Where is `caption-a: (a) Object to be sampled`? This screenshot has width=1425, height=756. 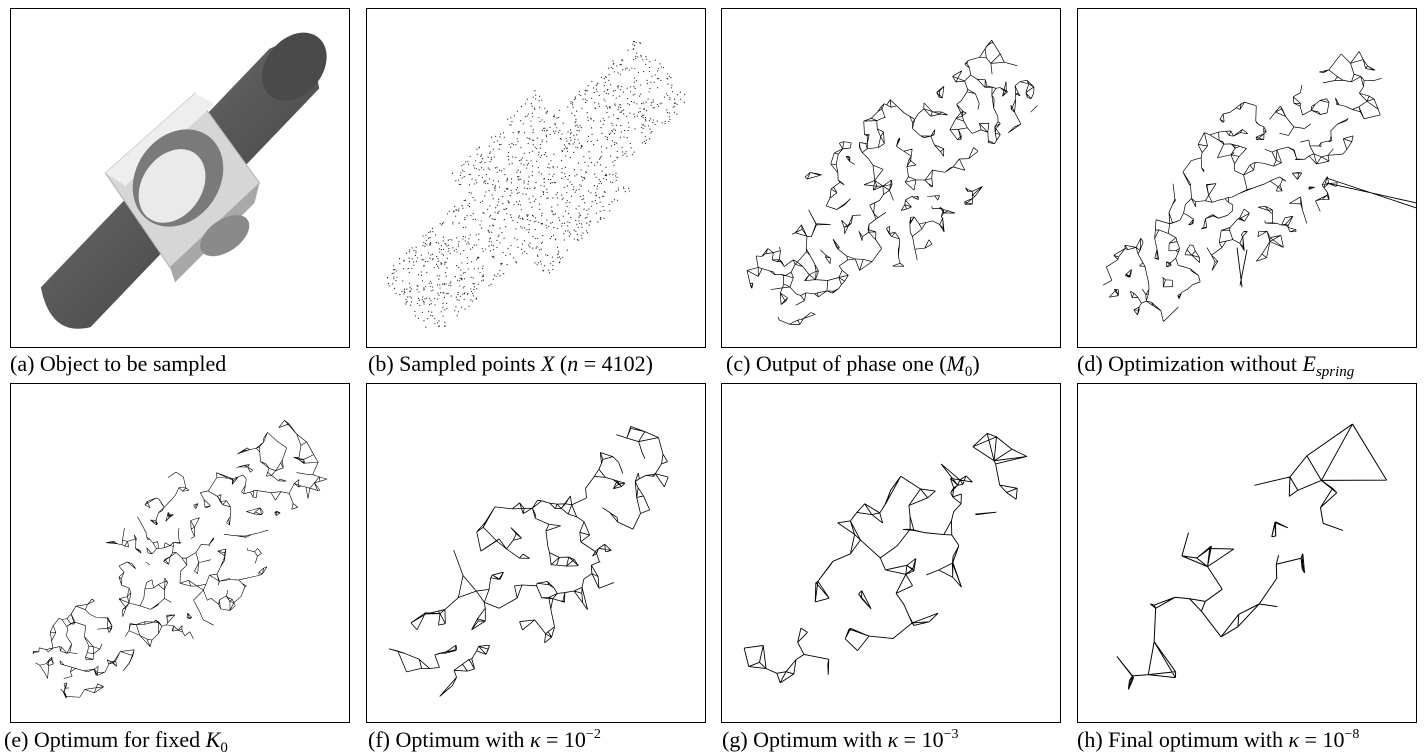 caption-a: (a) Object to be sampled is located at coordinates (118, 363).